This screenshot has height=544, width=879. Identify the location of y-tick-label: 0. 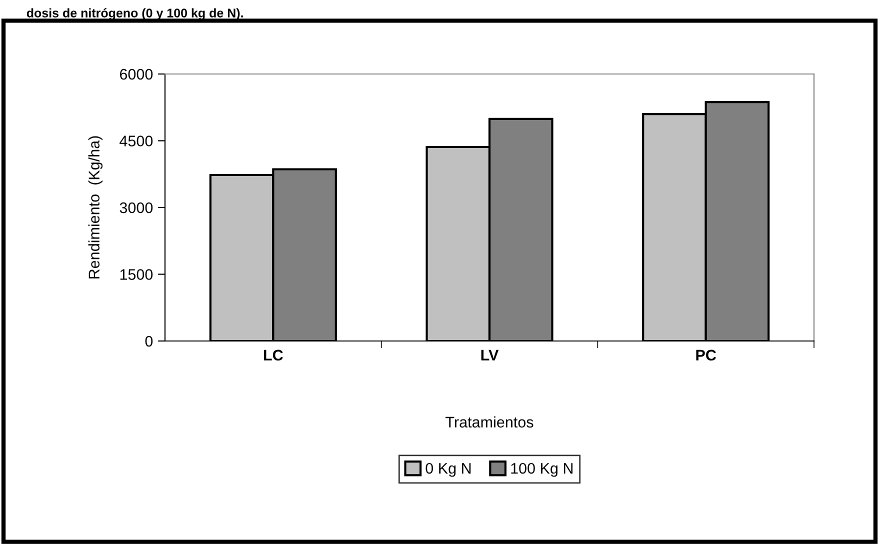
(149, 341).